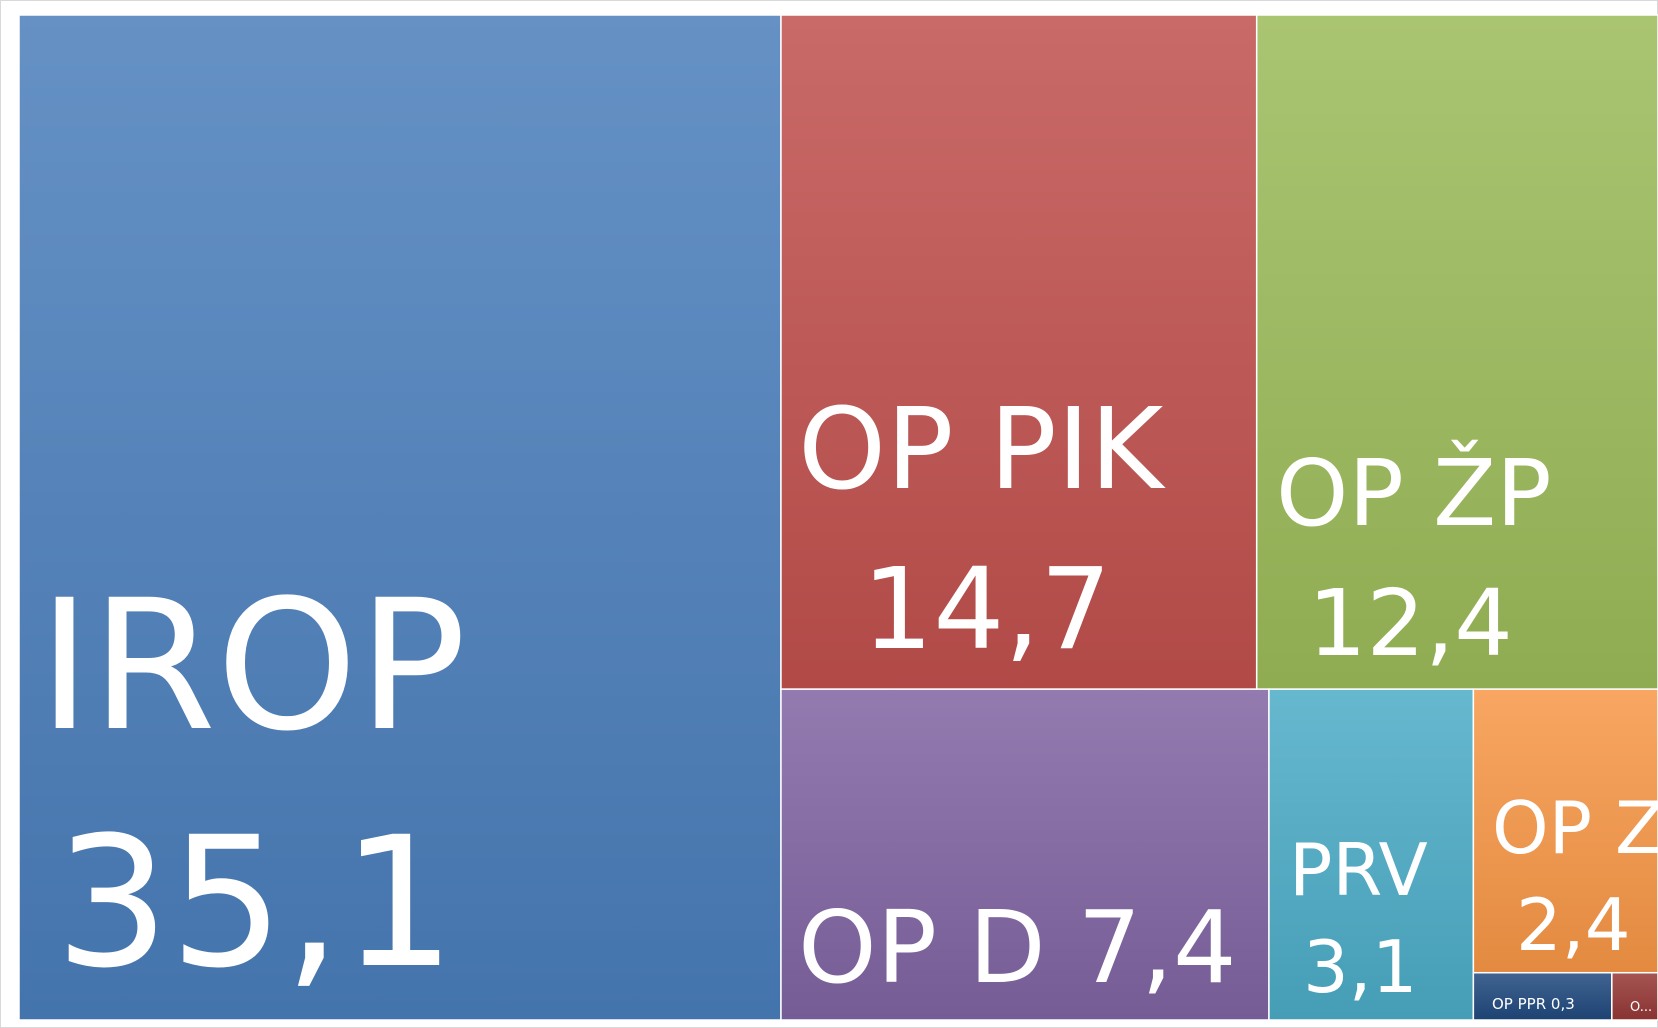 The image size is (1658, 1028). I want to click on tile-value: 14,7, so click(986, 610).